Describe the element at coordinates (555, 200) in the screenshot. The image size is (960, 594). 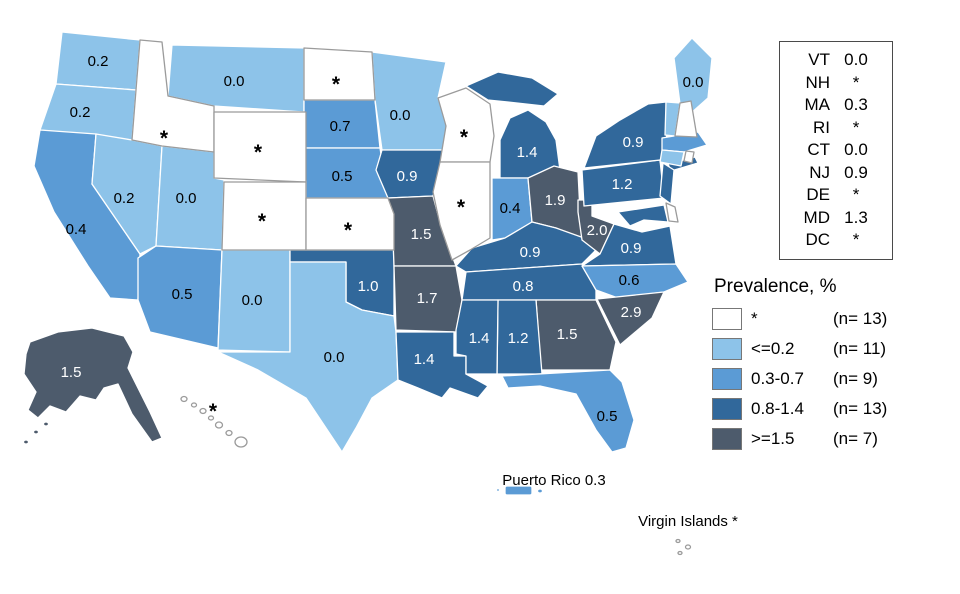
I see `state-label-oh: 1.9` at that location.